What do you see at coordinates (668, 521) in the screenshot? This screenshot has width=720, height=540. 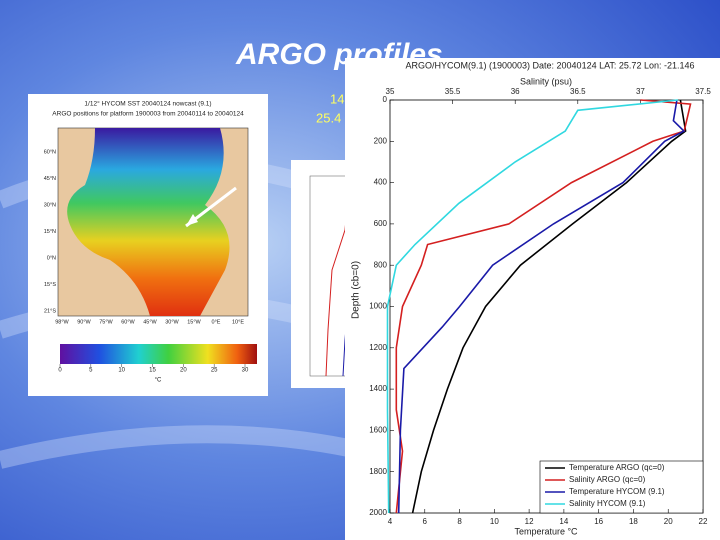 I see `temperature-tick-label: 20` at bounding box center [668, 521].